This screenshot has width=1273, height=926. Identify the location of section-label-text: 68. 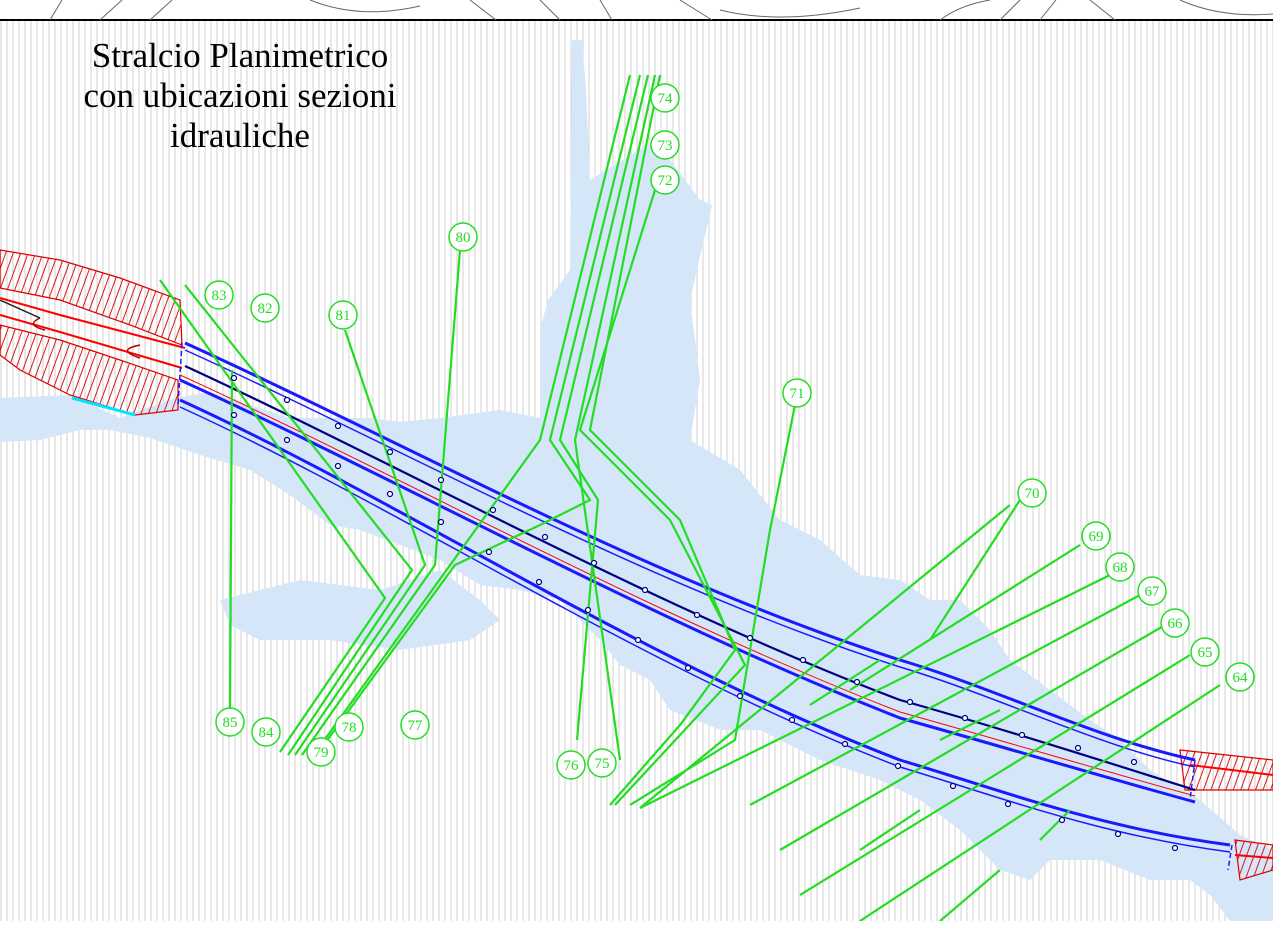
(1120, 568).